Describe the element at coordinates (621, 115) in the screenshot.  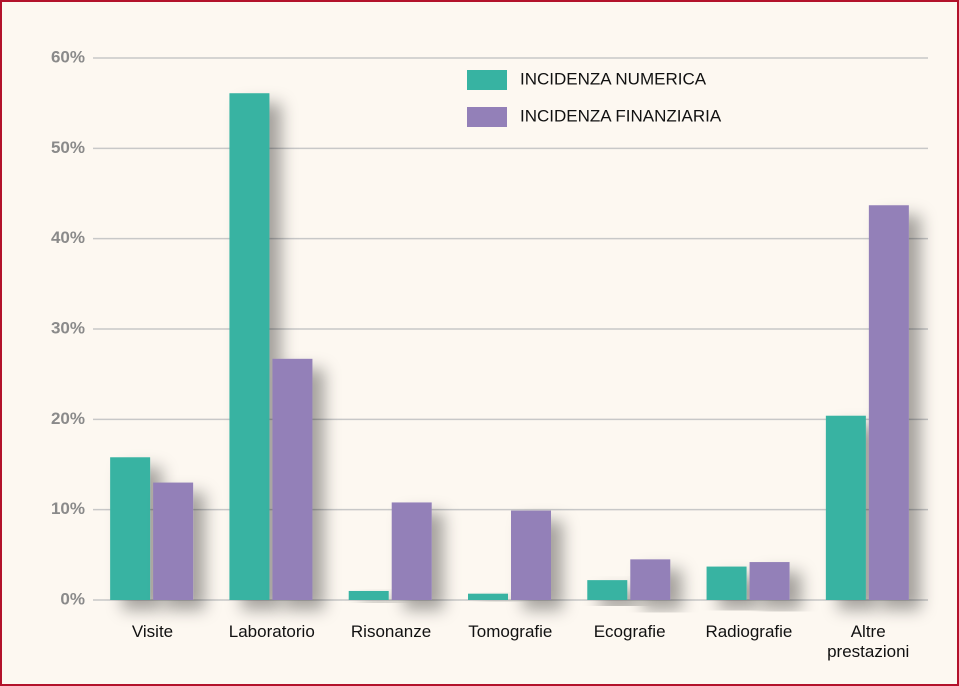
I see `legend-label: INCIDENZA FINANZIARIA` at that location.